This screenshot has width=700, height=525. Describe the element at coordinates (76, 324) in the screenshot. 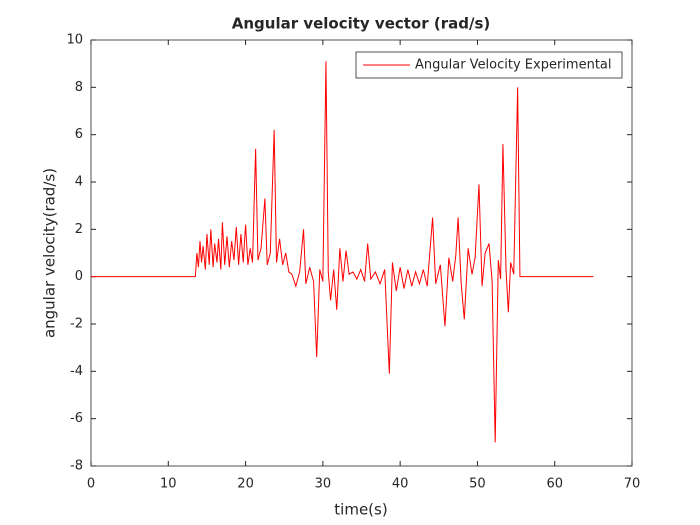

I see `y-tick-label: -2` at that location.